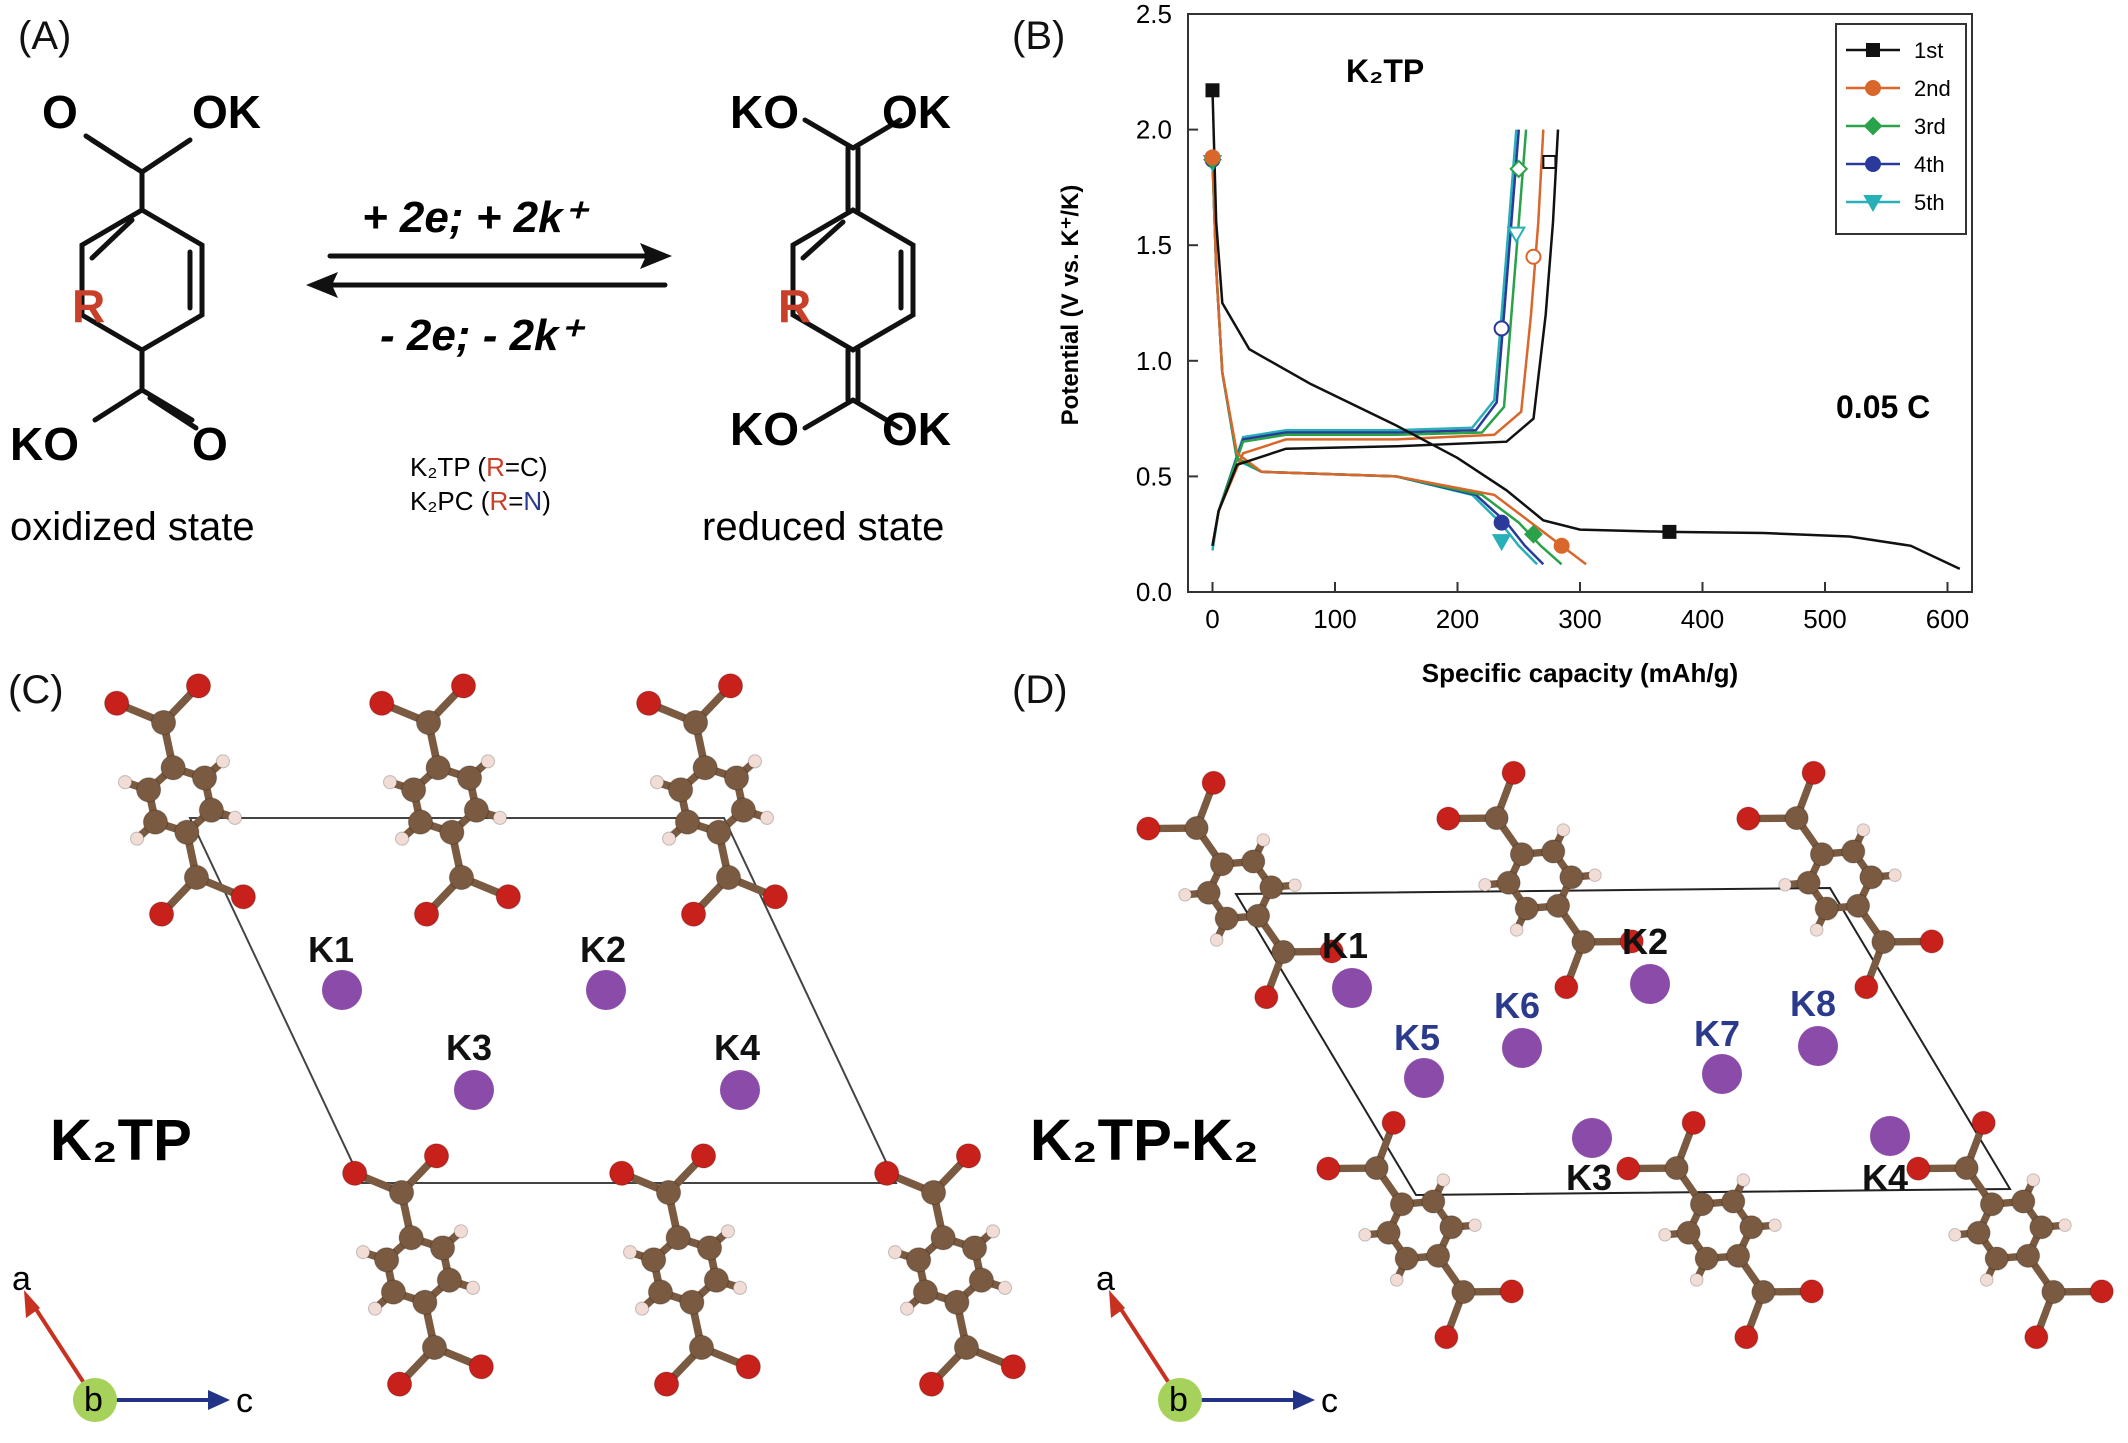  What do you see at coordinates (45, 36) in the screenshot?
I see `panel-a-label: (A)` at bounding box center [45, 36].